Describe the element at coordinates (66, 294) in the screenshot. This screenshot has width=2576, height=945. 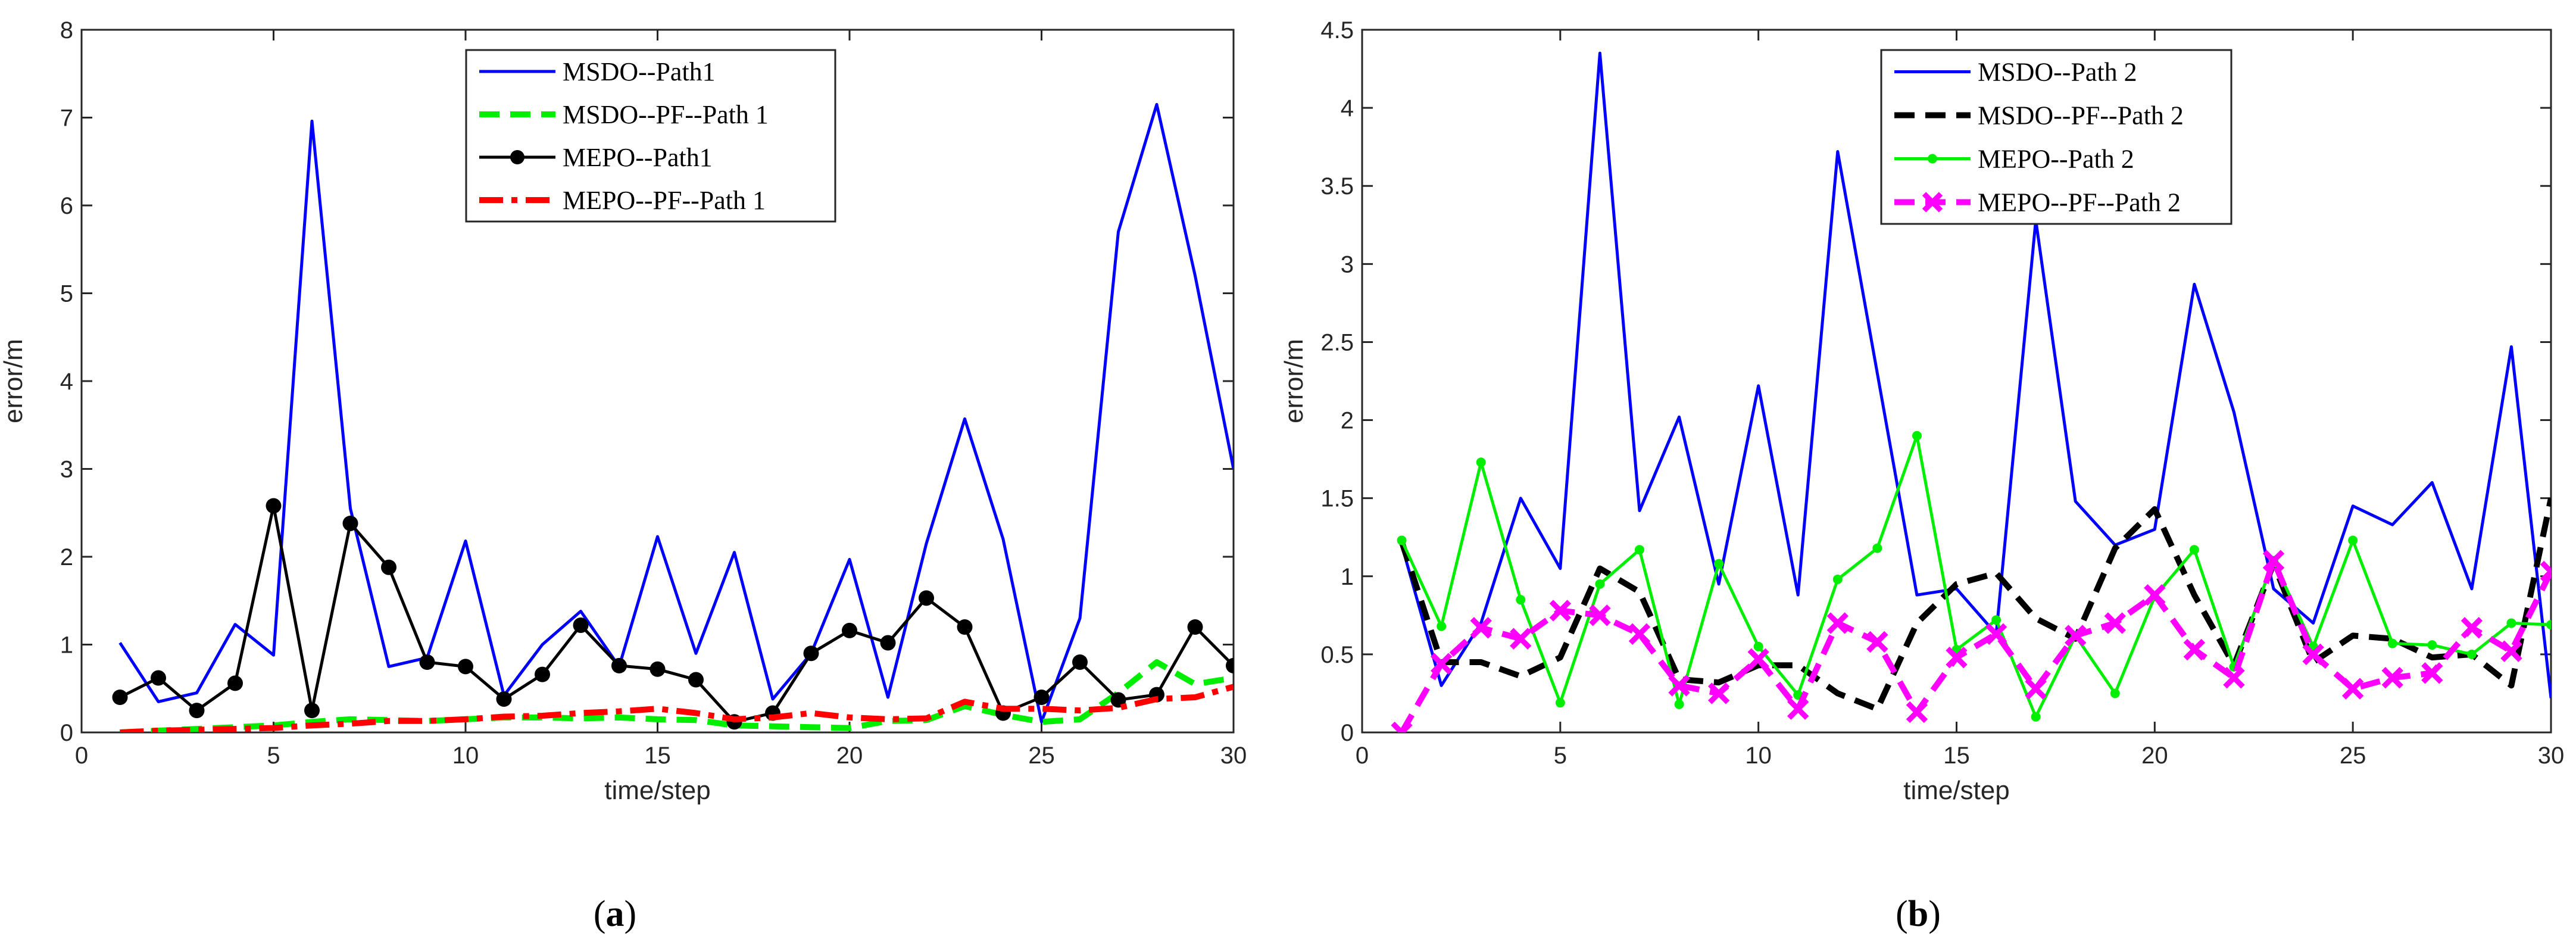
I see `y-tick-label: 5` at that location.